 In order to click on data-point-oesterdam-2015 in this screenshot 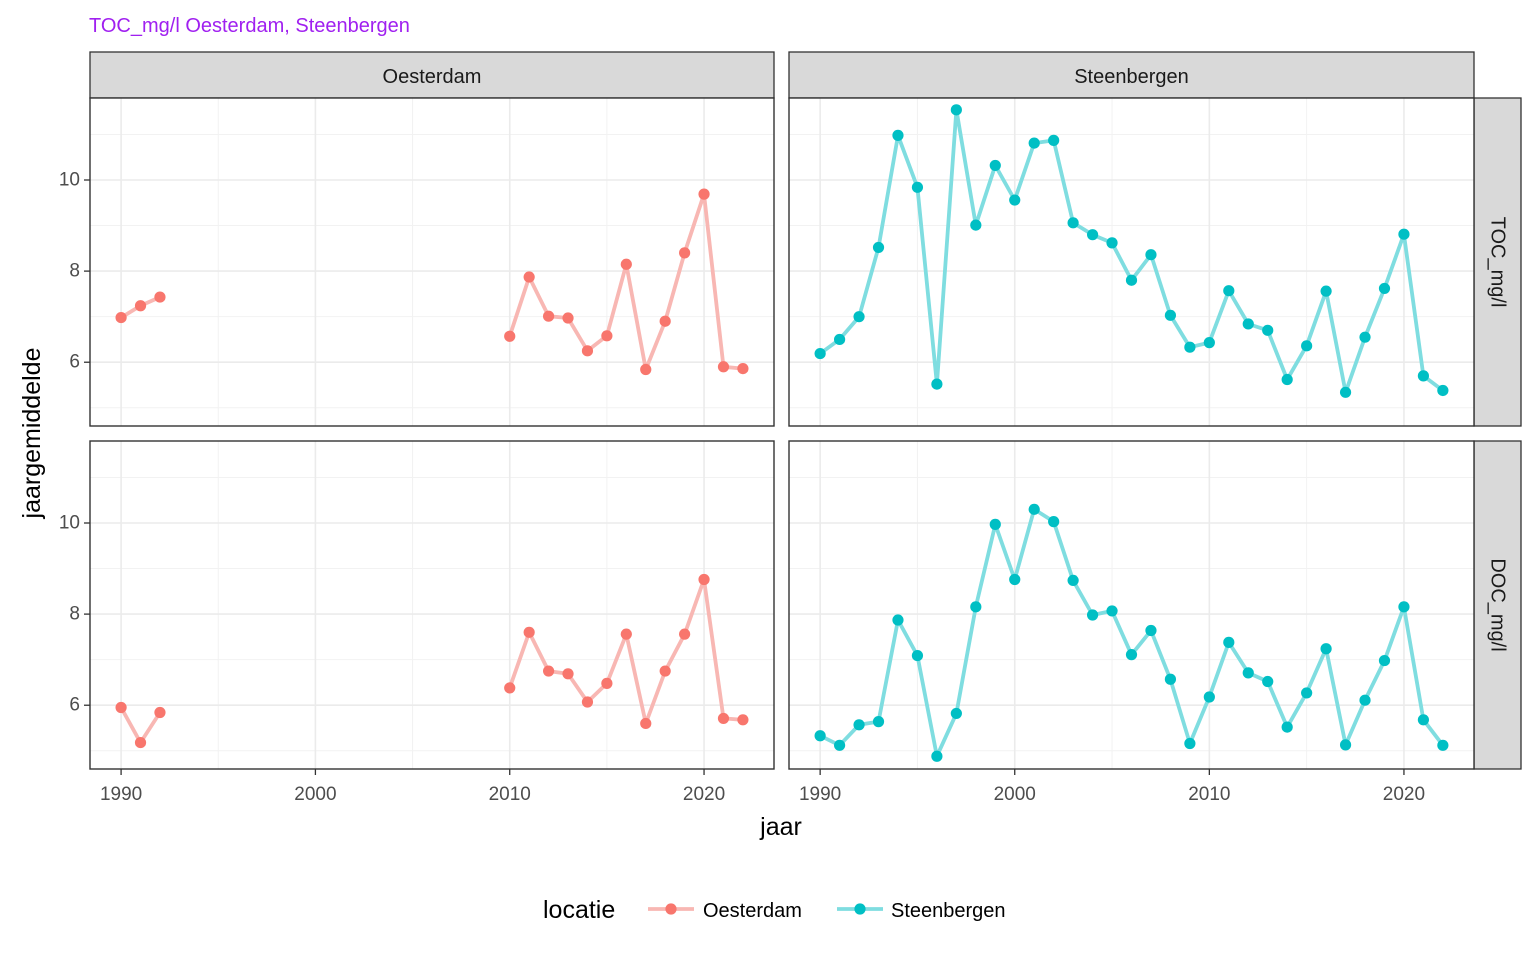, I will do `click(607, 336)`.